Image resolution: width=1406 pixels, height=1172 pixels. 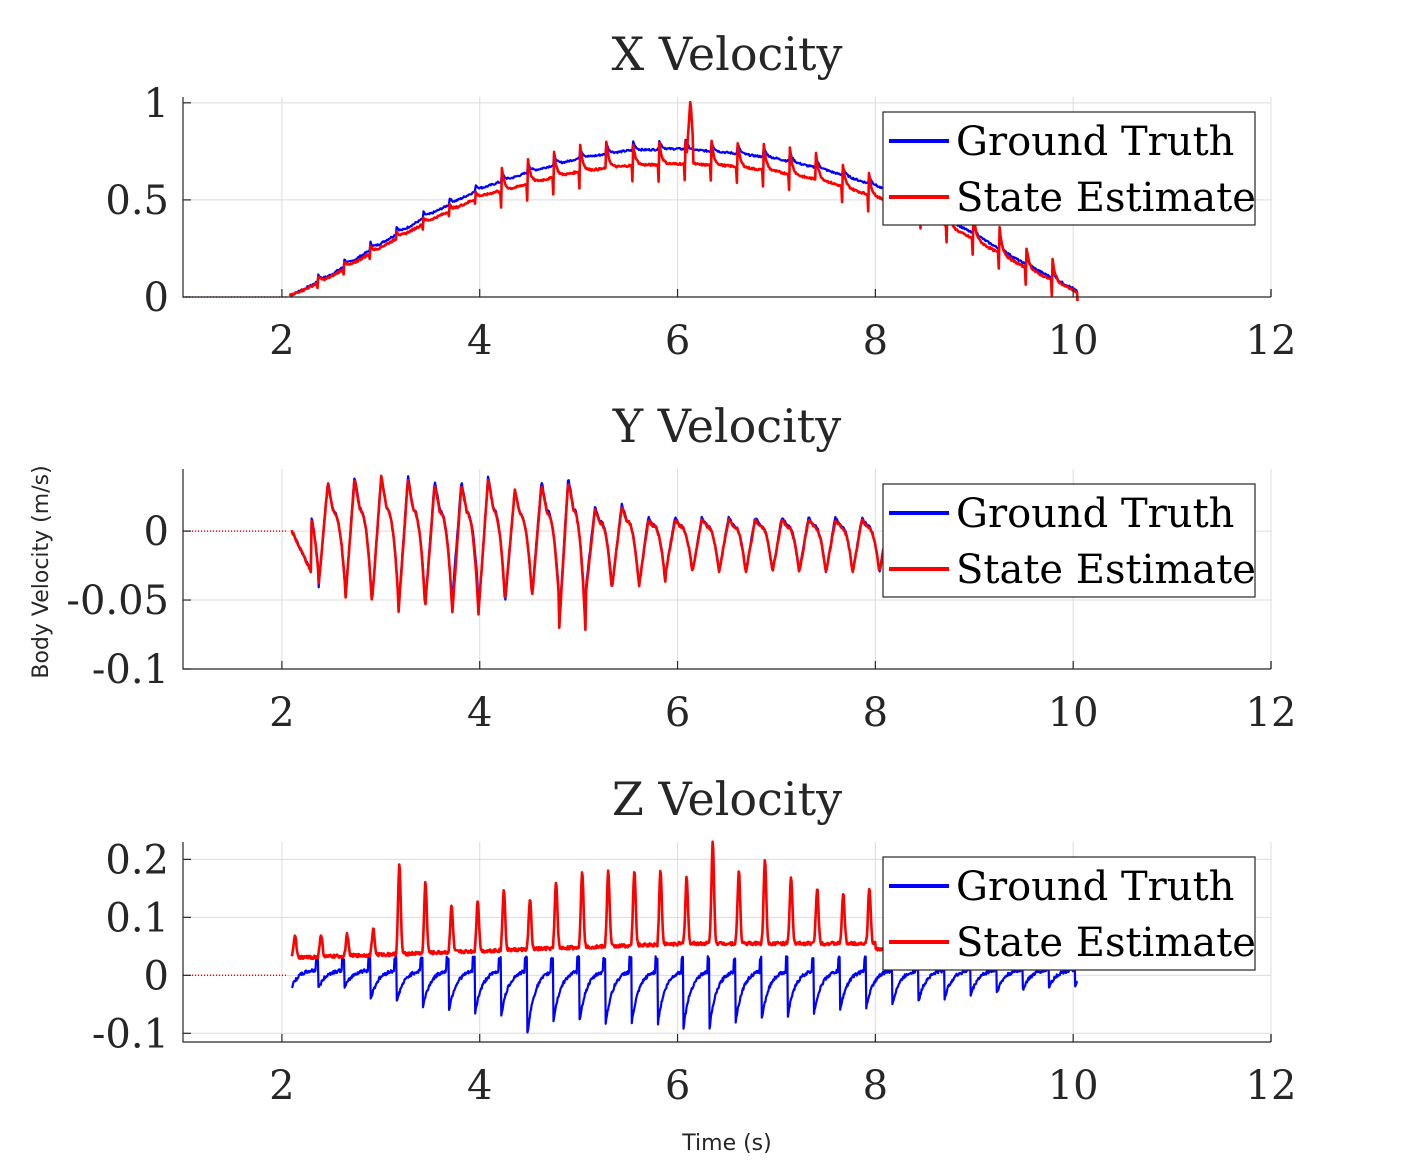 I want to click on chart-title: Z Velocity, so click(x=727, y=799).